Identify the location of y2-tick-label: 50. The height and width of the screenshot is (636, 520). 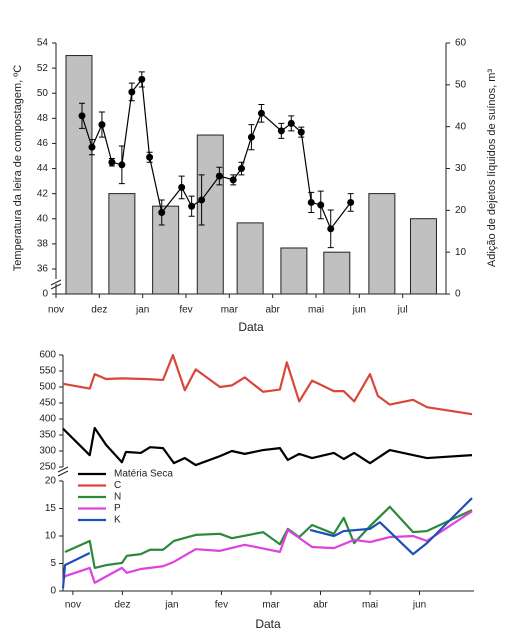
(461, 84).